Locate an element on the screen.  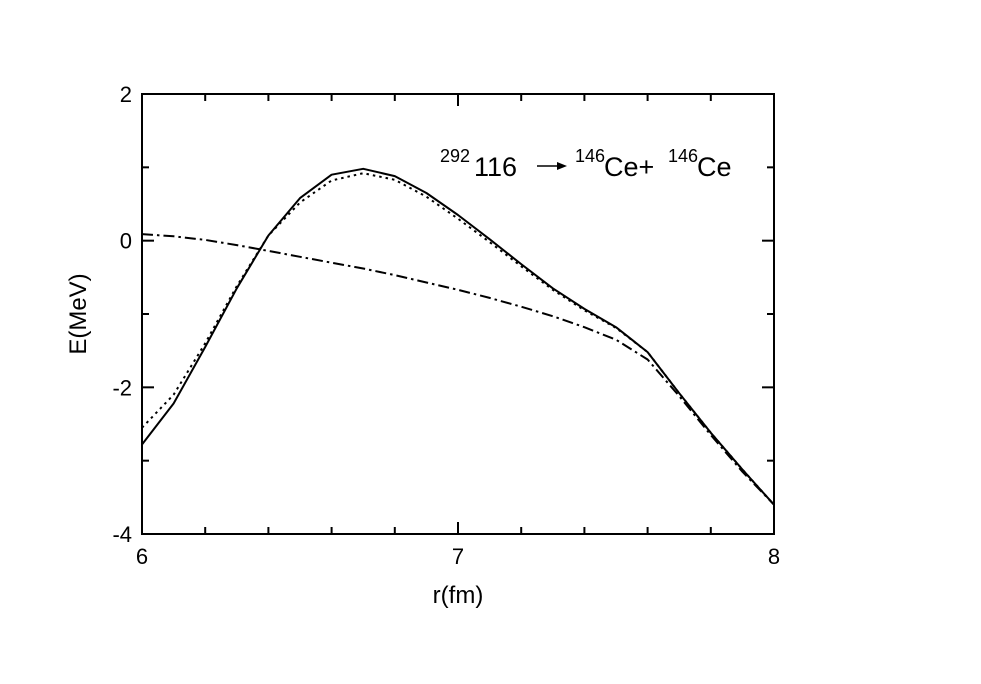
x-tick-label: 7 is located at coordinates (458, 556).